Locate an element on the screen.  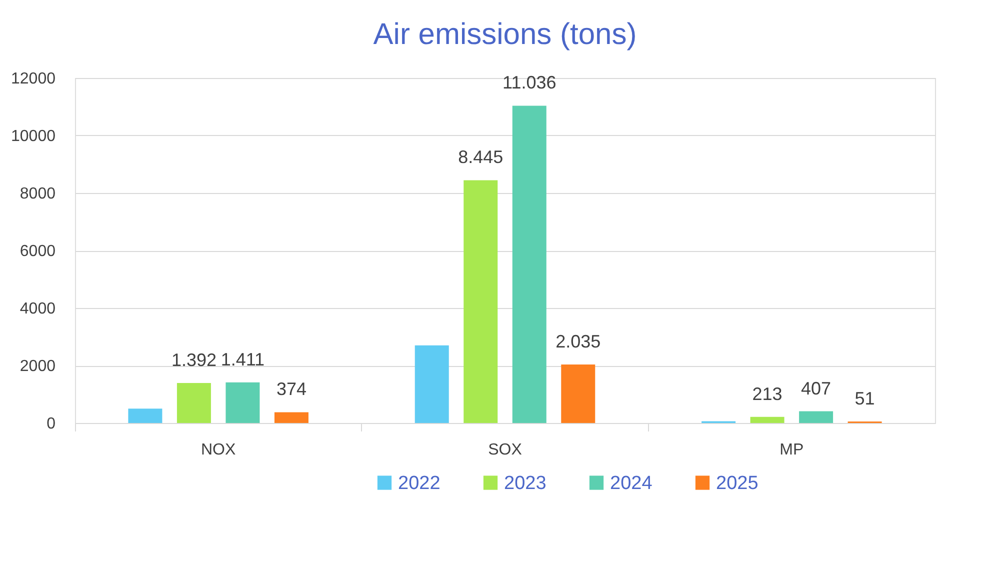
data-label: 1.392 is located at coordinates (193, 360).